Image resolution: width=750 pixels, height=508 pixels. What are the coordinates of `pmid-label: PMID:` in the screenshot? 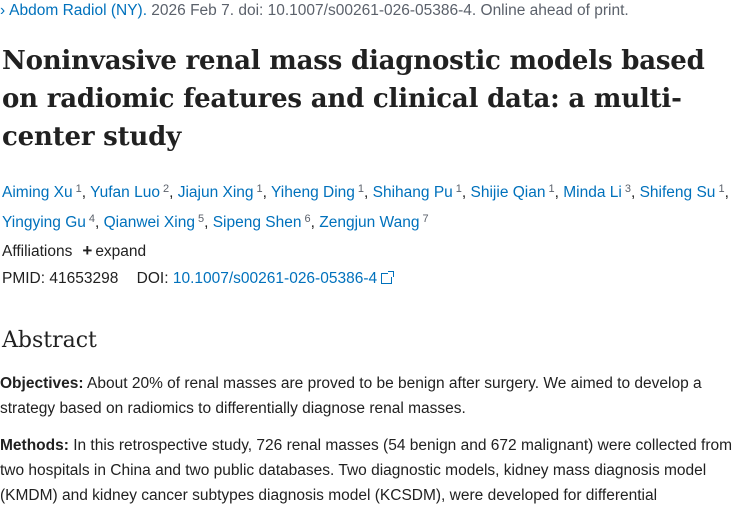 It's located at (24, 278).